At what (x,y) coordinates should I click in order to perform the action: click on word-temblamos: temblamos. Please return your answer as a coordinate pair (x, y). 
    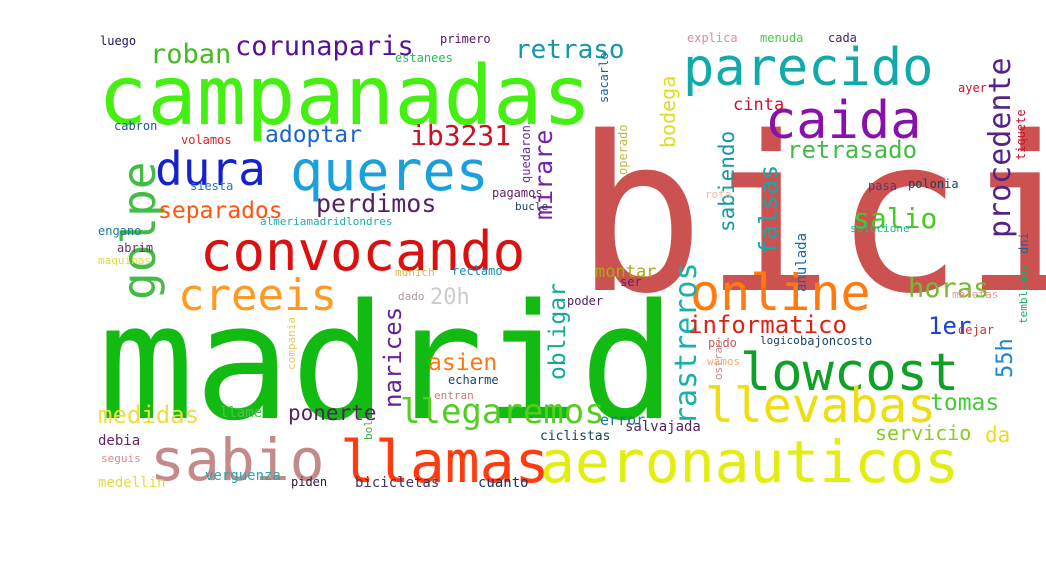
    Looking at the image, I should click on (1023, 294).